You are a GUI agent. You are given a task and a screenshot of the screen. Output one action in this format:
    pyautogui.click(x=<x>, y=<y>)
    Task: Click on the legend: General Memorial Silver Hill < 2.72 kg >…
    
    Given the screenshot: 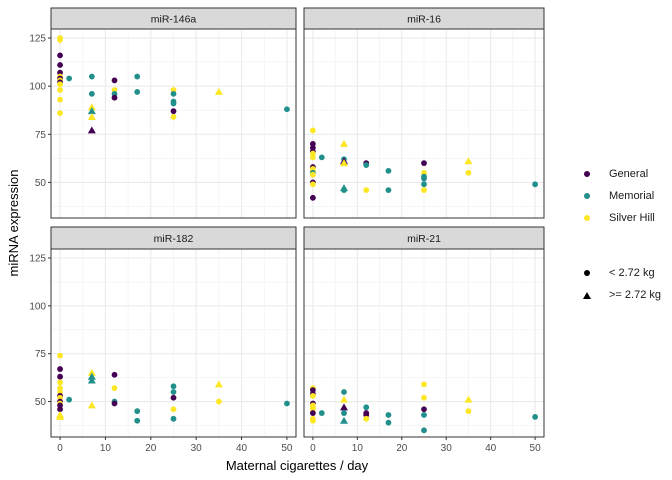 What is the action you would take?
    pyautogui.click(x=624, y=234)
    